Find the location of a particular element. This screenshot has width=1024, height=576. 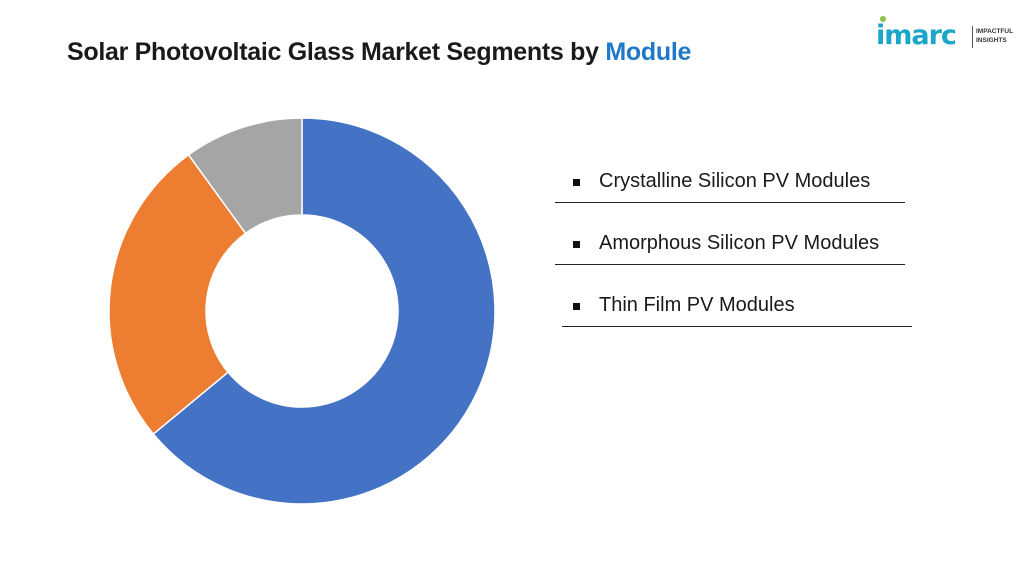

imarc-logo: imarc IMPACTFUL INSIGHTS is located at coordinates (946, 34).